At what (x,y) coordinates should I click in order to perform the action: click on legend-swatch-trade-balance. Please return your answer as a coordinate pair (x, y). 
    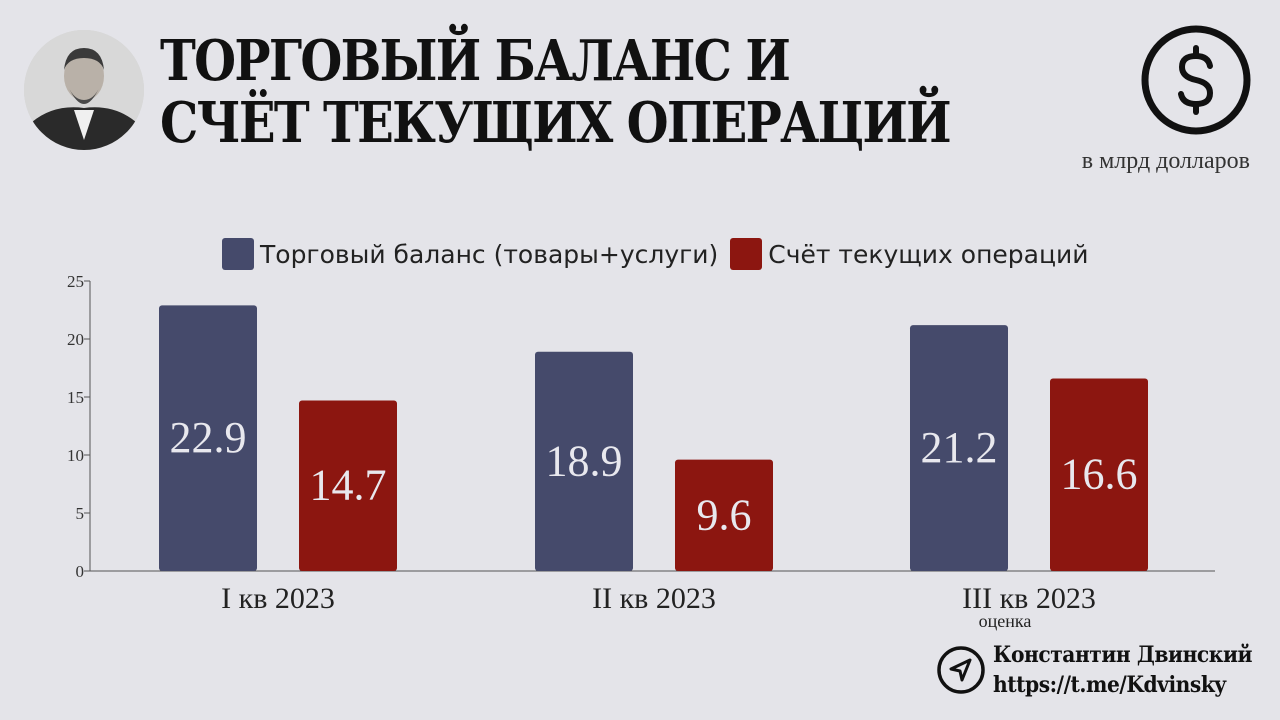
    Looking at the image, I should click on (238, 254).